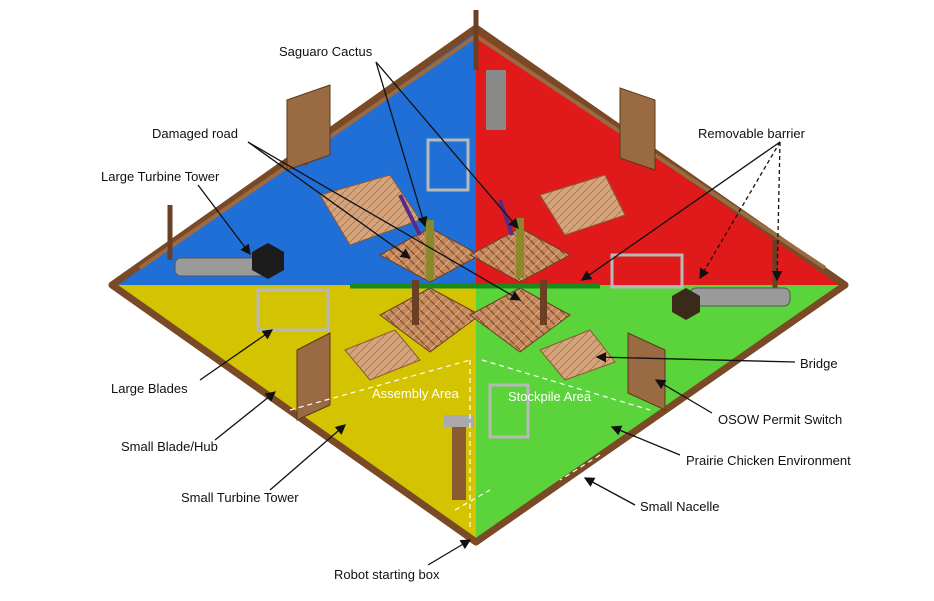 The width and height of the screenshot is (934, 601). I want to click on label-assembly-area: Assembly Area, so click(415, 393).